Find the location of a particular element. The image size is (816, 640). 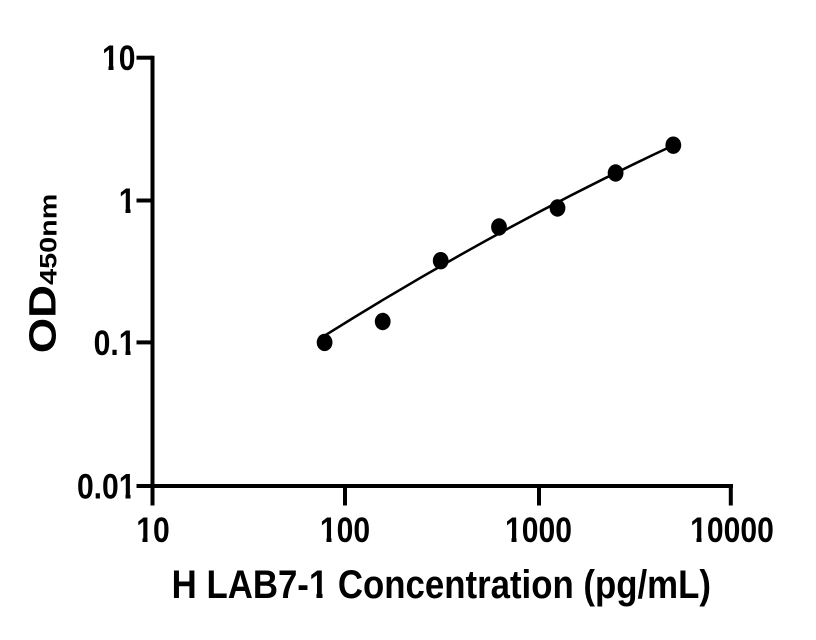

svg-text: 0.01 is located at coordinates (106, 486).